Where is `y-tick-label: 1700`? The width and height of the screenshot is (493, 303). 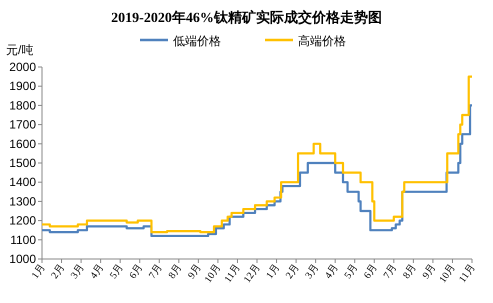
y-tick-label: 1700 is located at coordinates (22, 125).